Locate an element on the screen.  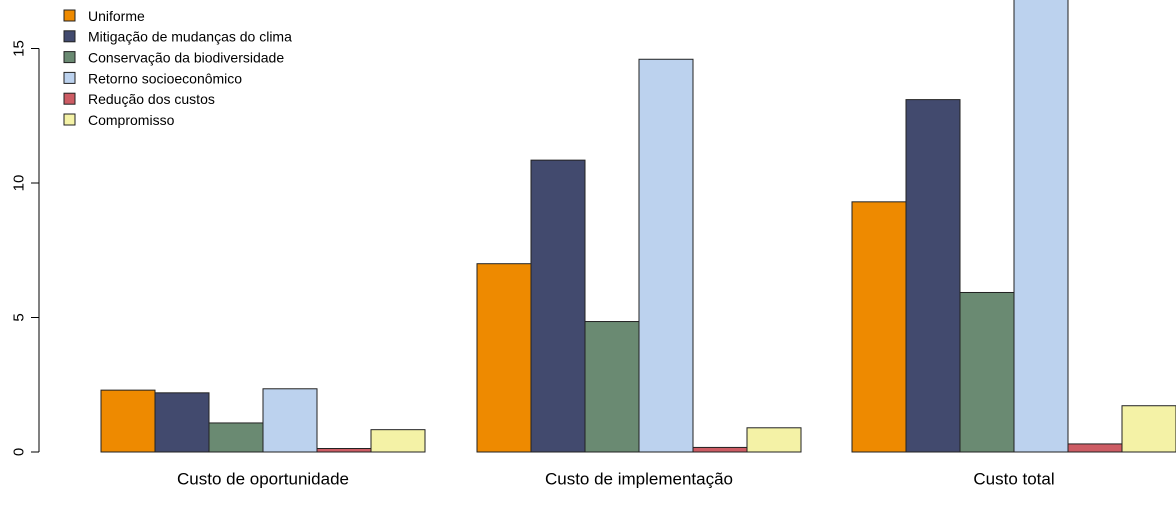
y-tick-label: 10 is located at coordinates (18, 183).